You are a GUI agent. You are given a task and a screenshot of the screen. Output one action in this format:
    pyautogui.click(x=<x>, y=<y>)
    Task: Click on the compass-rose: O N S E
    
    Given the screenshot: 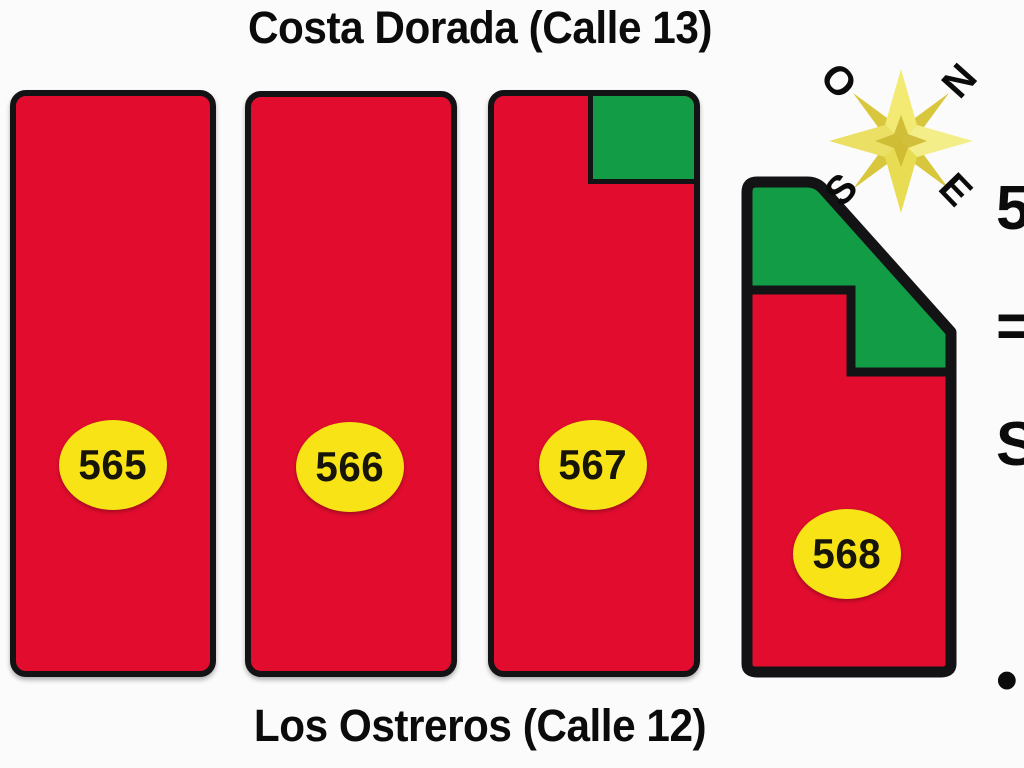 What is the action you would take?
    pyautogui.click(x=901, y=141)
    